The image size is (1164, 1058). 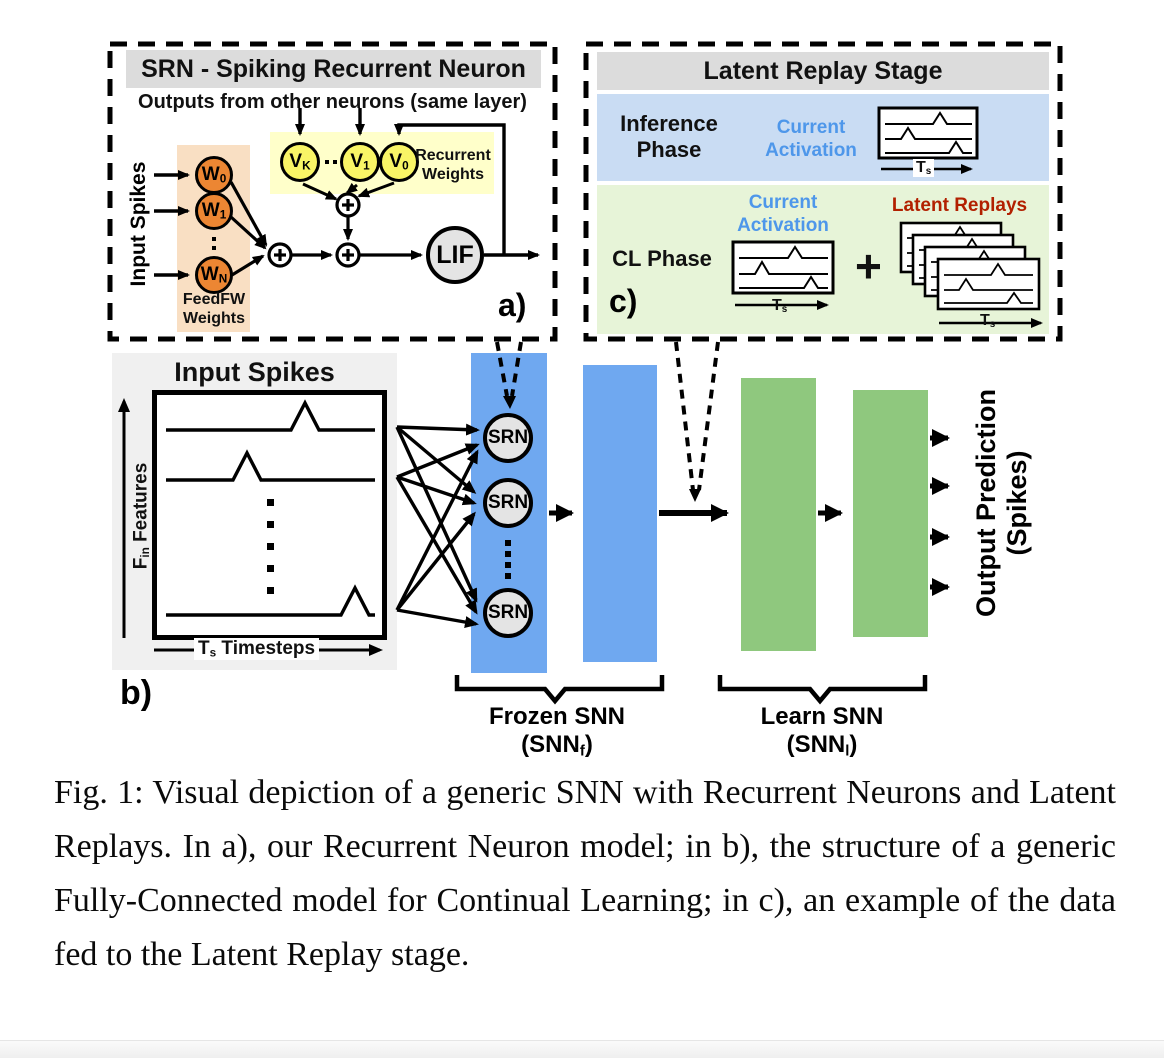 I want to click on w-to-sum-arrows, so click(x=248, y=229).